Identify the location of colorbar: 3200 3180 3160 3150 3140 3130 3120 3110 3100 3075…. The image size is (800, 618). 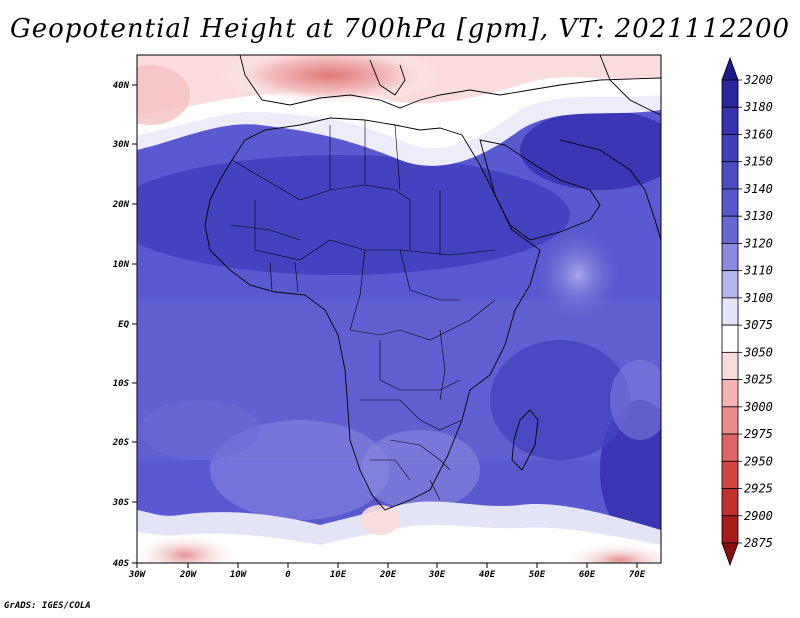
(747, 311).